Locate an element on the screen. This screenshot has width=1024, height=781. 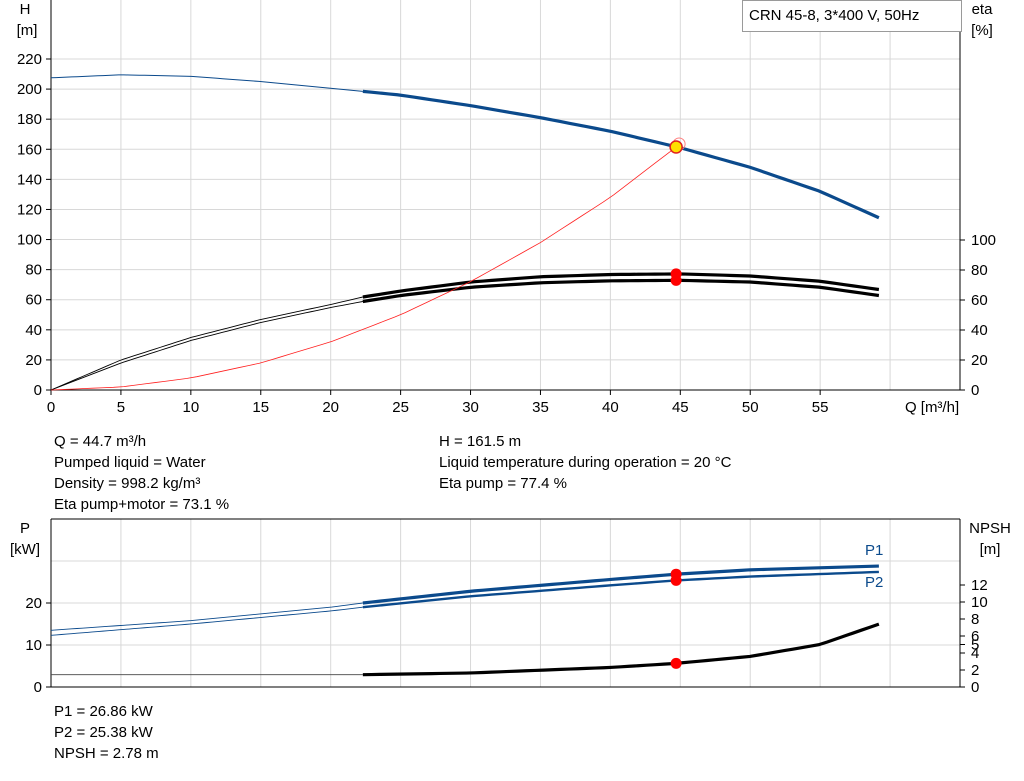
y-left-tick-label: 220 is located at coordinates (29, 59).